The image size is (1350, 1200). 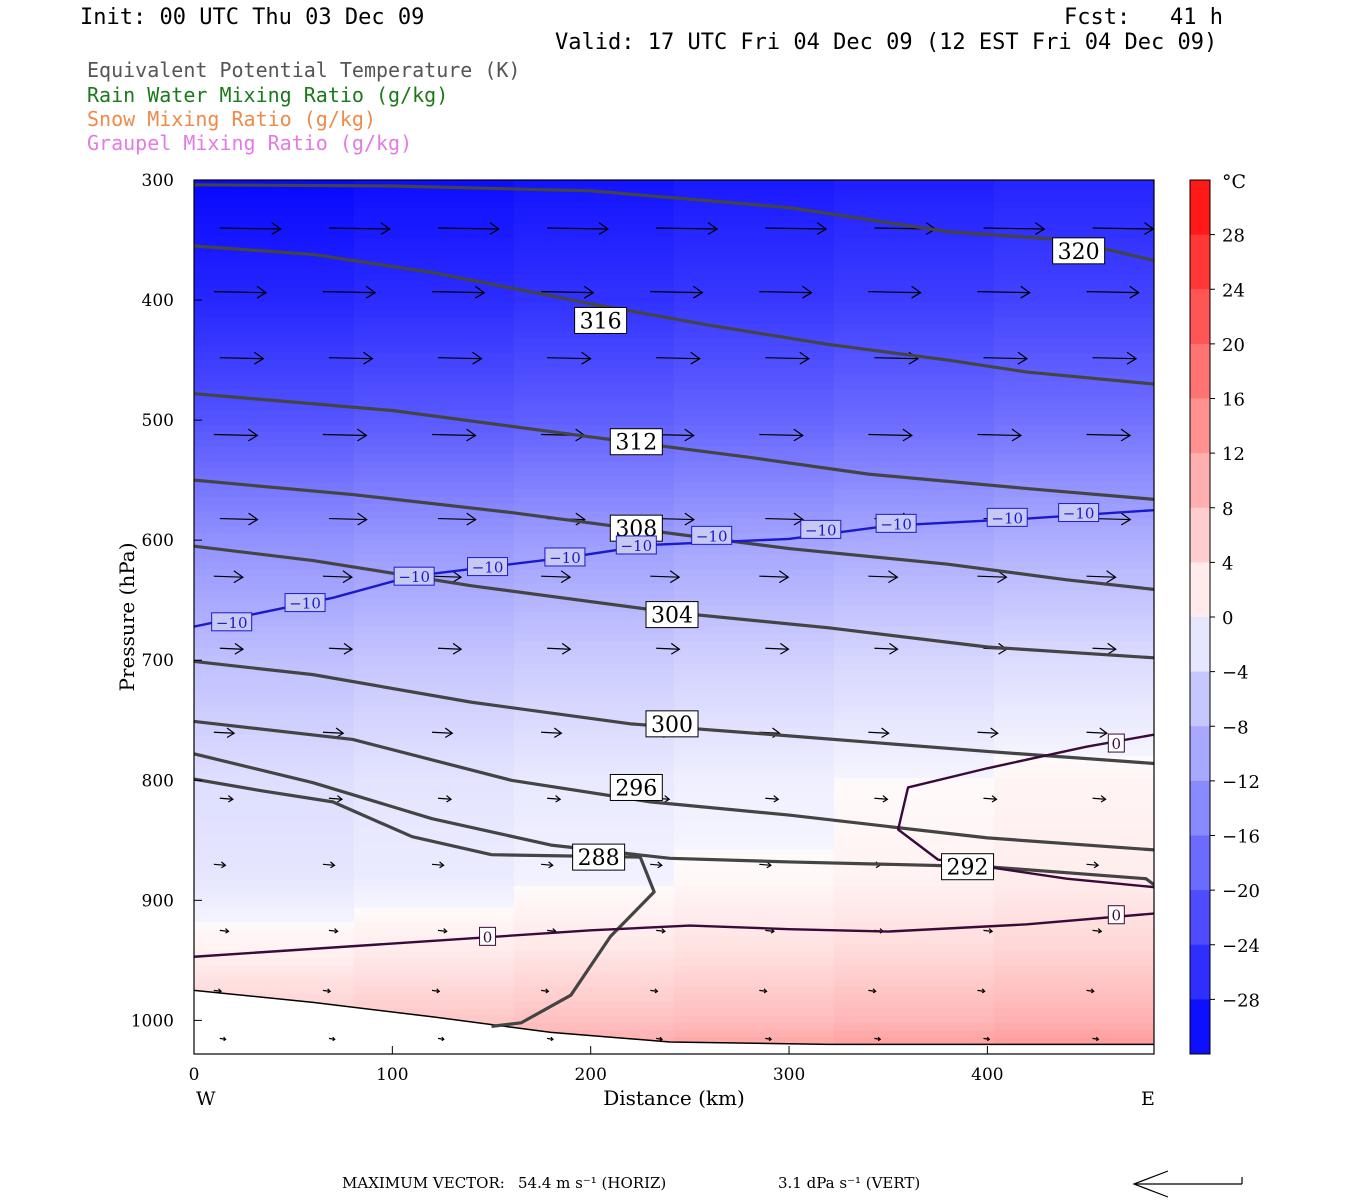 I want to click on west-label: W, so click(x=206, y=1099).